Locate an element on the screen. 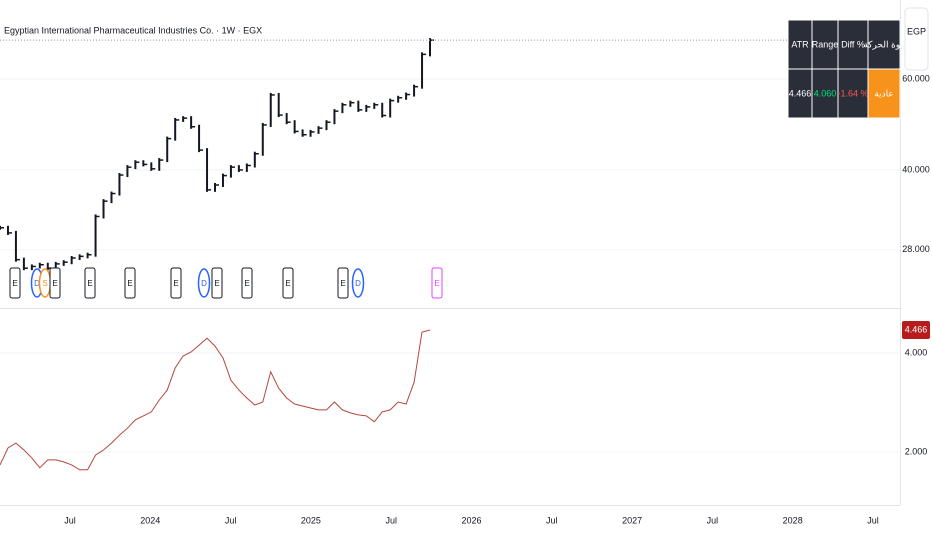  table-value-text: -1.64 % is located at coordinates (852, 93).